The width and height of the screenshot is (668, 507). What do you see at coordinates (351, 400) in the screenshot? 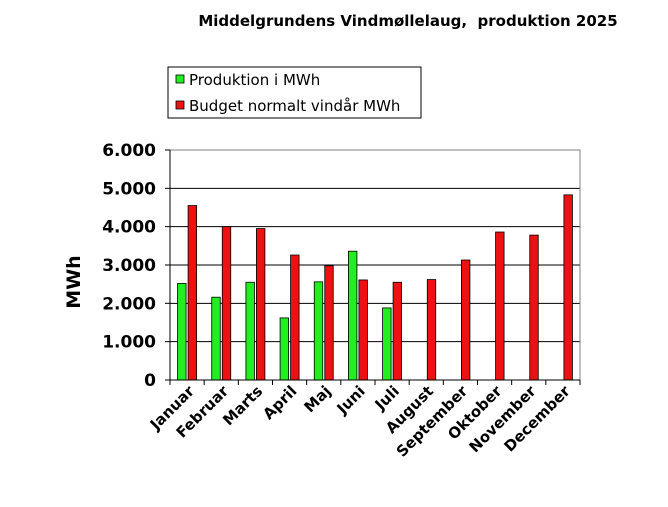
I see `x-tick-label: Juni` at bounding box center [351, 400].